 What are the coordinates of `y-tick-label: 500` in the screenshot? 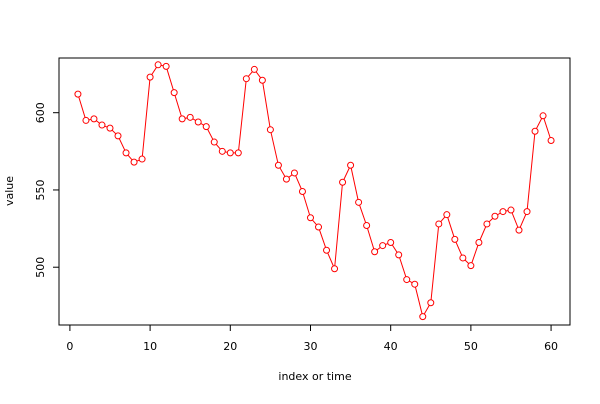 It's located at (40, 267).